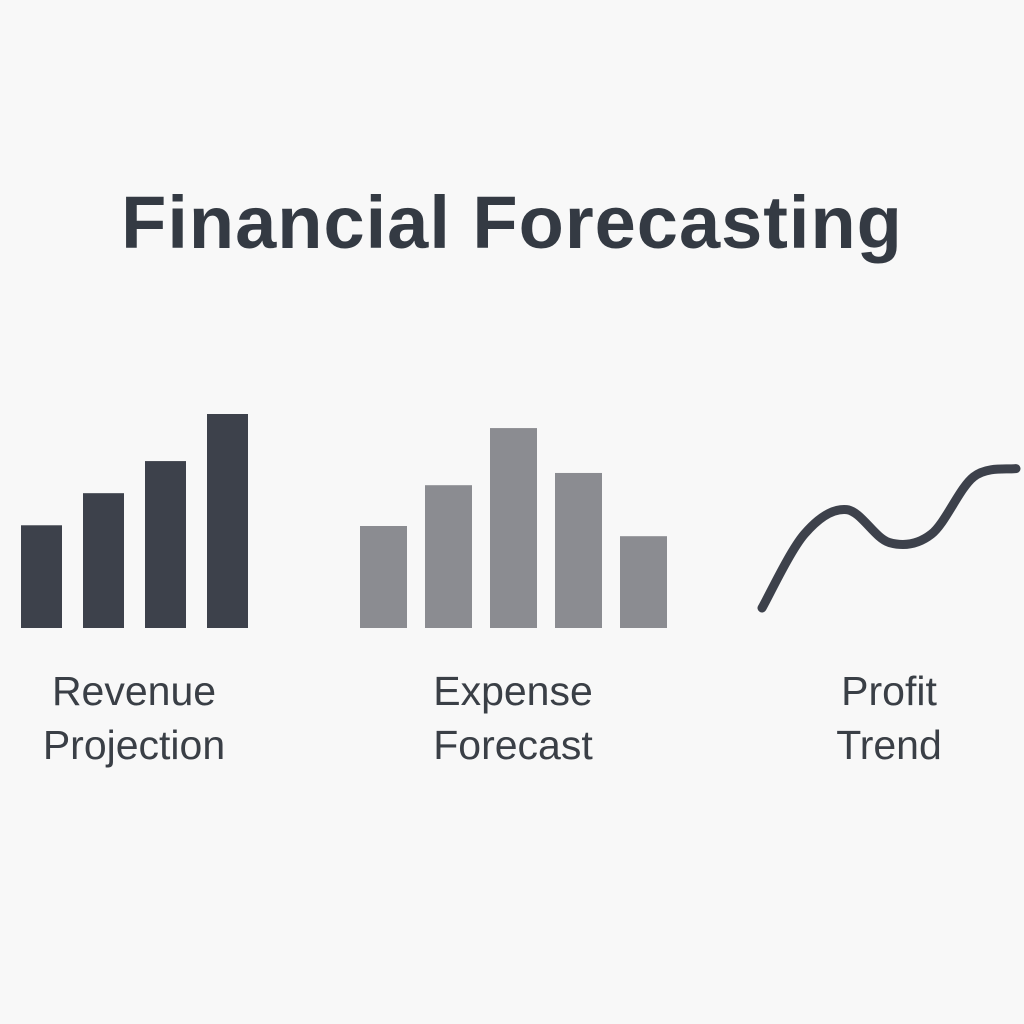 The height and width of the screenshot is (1024, 1024). Describe the element at coordinates (512, 222) in the screenshot. I see `page-title: Financial Forecasting` at that location.